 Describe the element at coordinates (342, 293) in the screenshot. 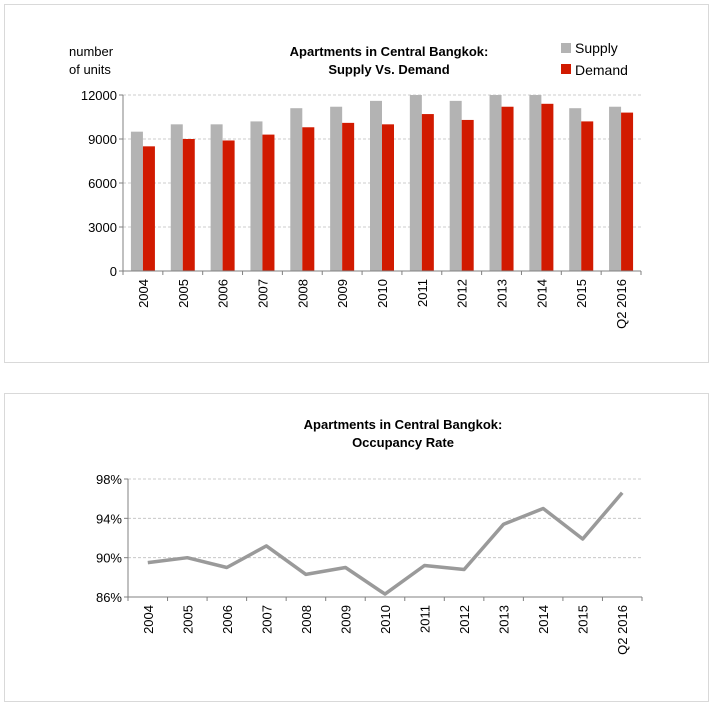

I see `bar-x-tick-label: 2009` at that location.